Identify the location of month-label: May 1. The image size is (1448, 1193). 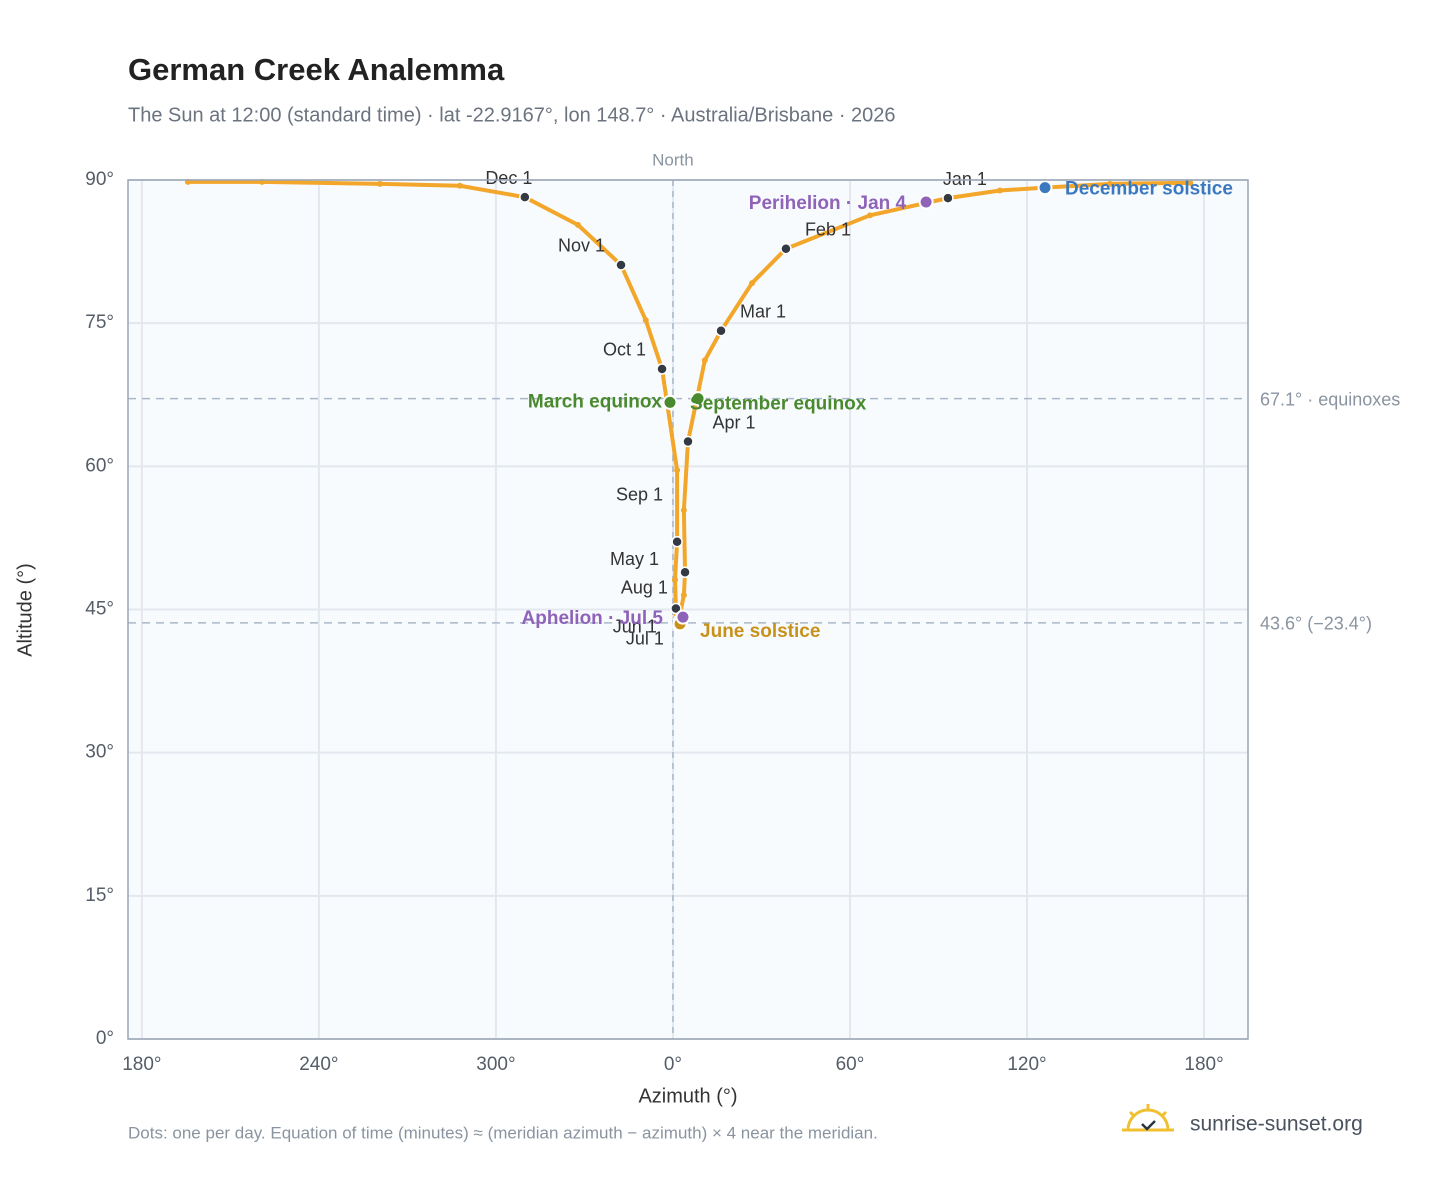
(634, 559).